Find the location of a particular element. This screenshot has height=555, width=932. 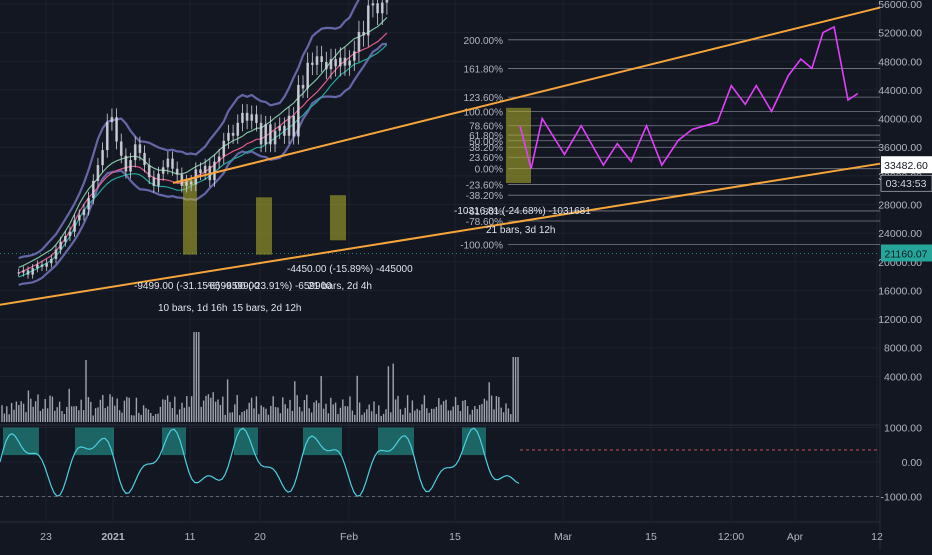

price-tick-label: 48000.00 is located at coordinates (900, 62).